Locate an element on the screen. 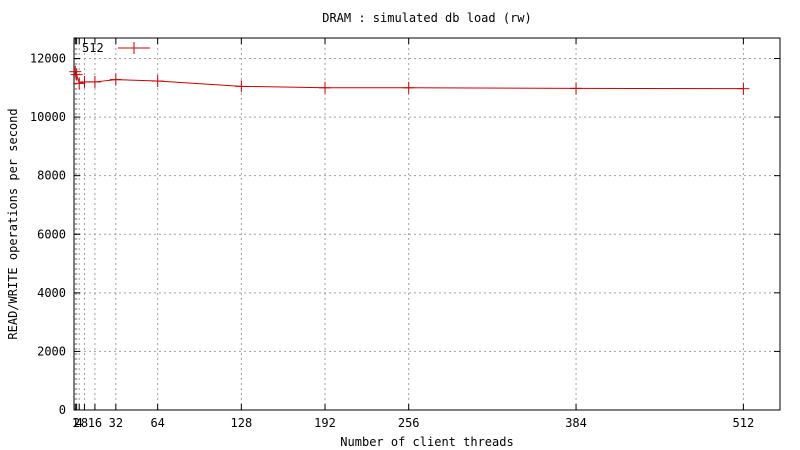 This screenshot has height=450, width=800. x-tick-label: 384 is located at coordinates (576, 423).